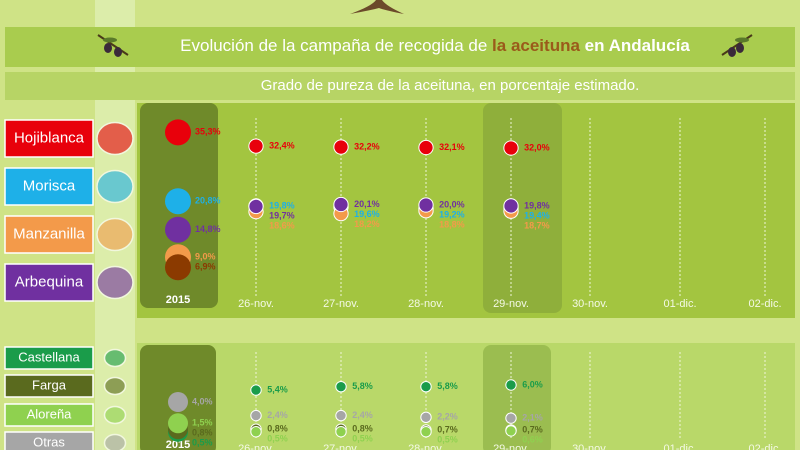 This screenshot has height=450, width=800. What do you see at coordinates (178, 300) in the screenshot?
I see `year-label: 2015` at bounding box center [178, 300].